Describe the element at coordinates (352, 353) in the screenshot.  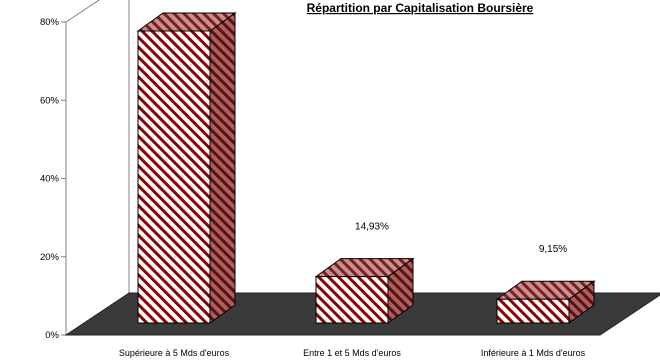
I see `x-tick-label: Entre 1 et 5 Mds d'euros` at that location.